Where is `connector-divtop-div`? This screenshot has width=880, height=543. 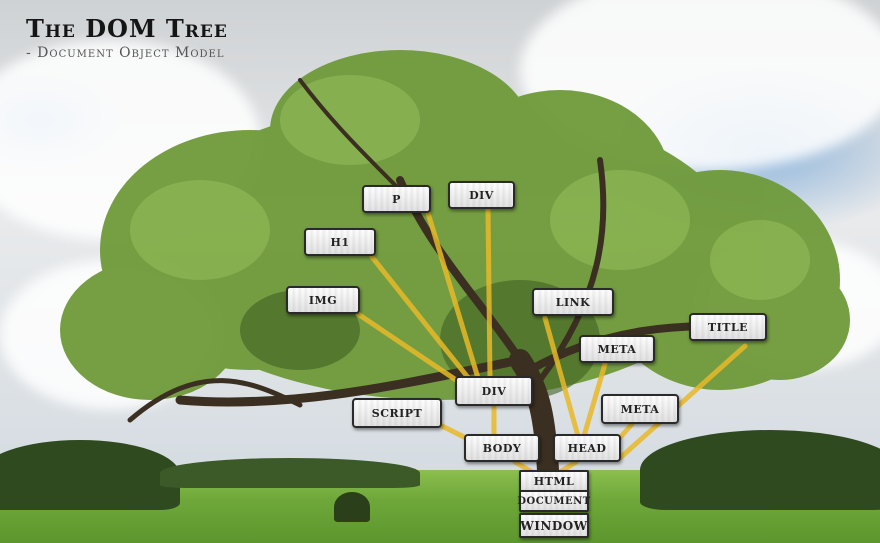 connector-divtop-div is located at coordinates (489, 293).